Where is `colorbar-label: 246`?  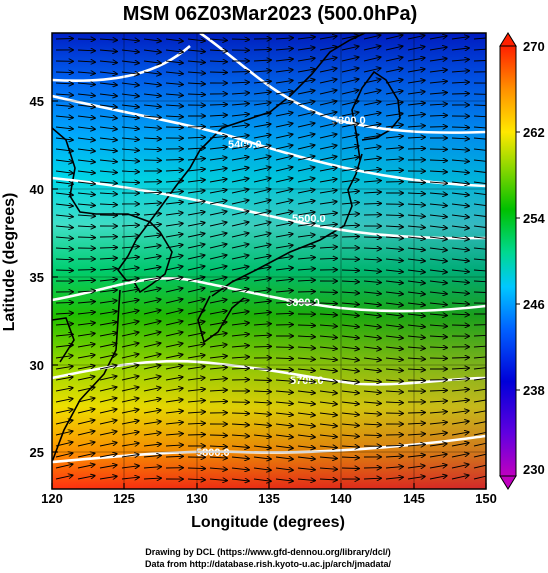 colorbar-label: 246 is located at coordinates (534, 304).